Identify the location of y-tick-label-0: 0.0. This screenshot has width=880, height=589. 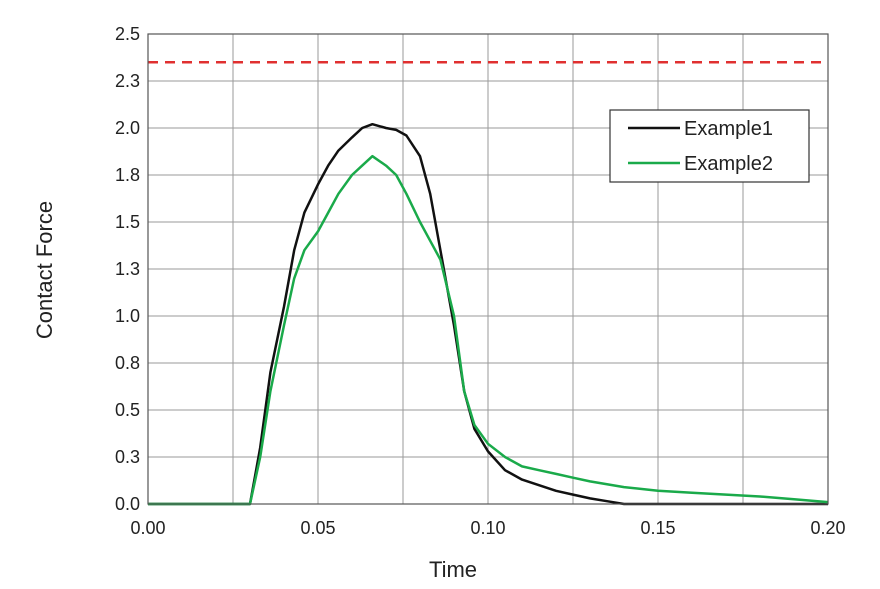
(127, 504).